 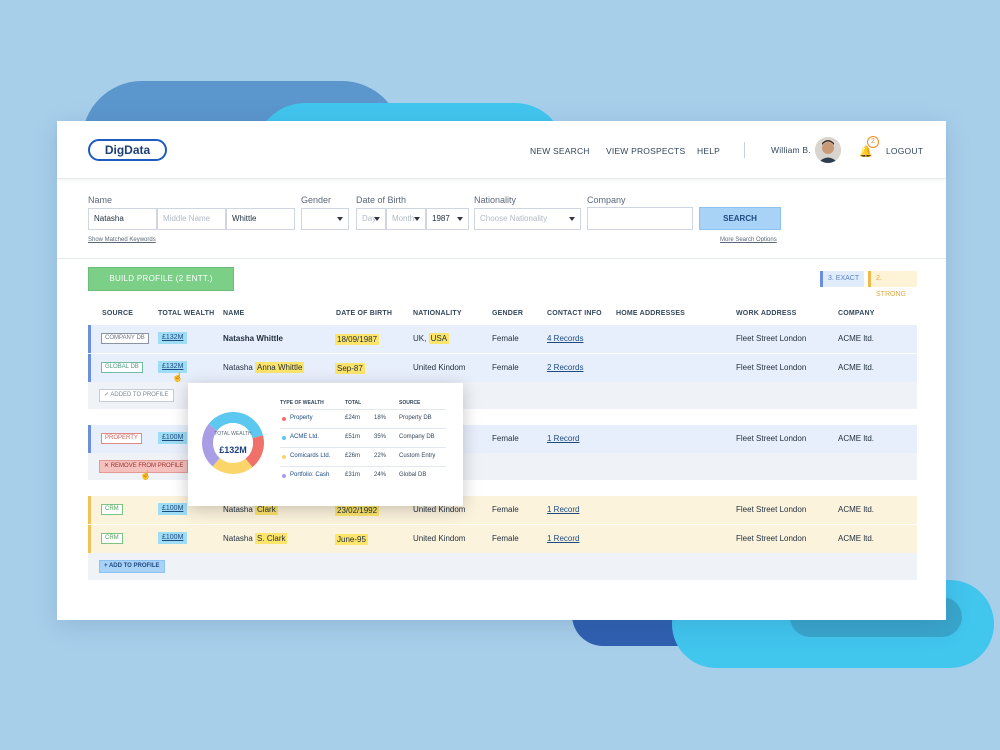 What do you see at coordinates (264, 367) in the screenshot?
I see `name-cell: Natasha Anna Whittle` at bounding box center [264, 367].